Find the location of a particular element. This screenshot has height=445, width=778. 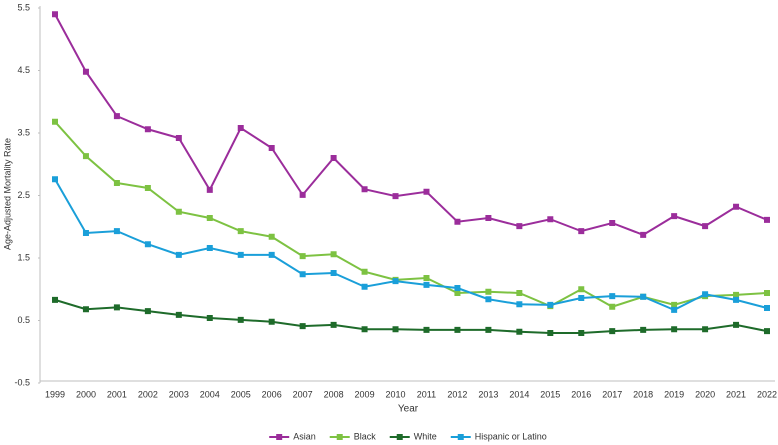

legend-label: Hispanic or Latino is located at coordinates (511, 436).